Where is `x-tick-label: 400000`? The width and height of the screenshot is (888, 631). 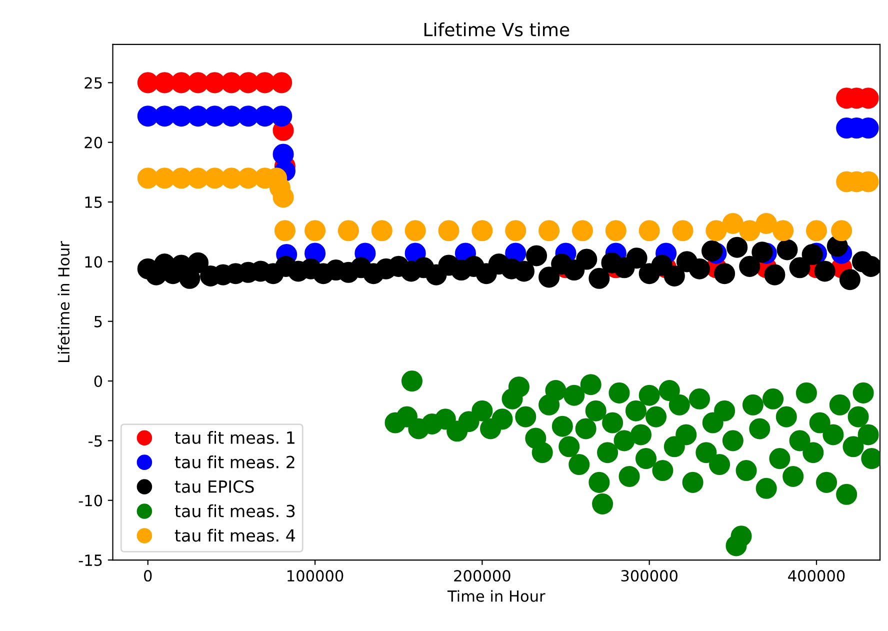
x-tick-label: 400000 is located at coordinates (816, 576).